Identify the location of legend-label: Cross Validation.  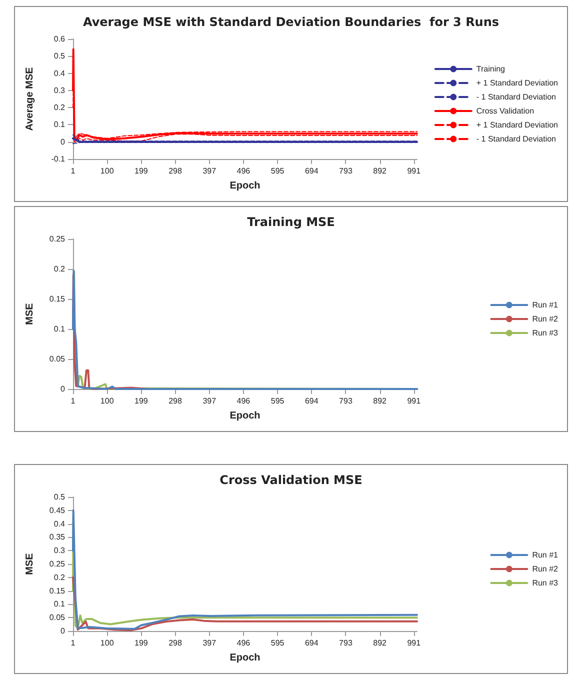
(505, 111).